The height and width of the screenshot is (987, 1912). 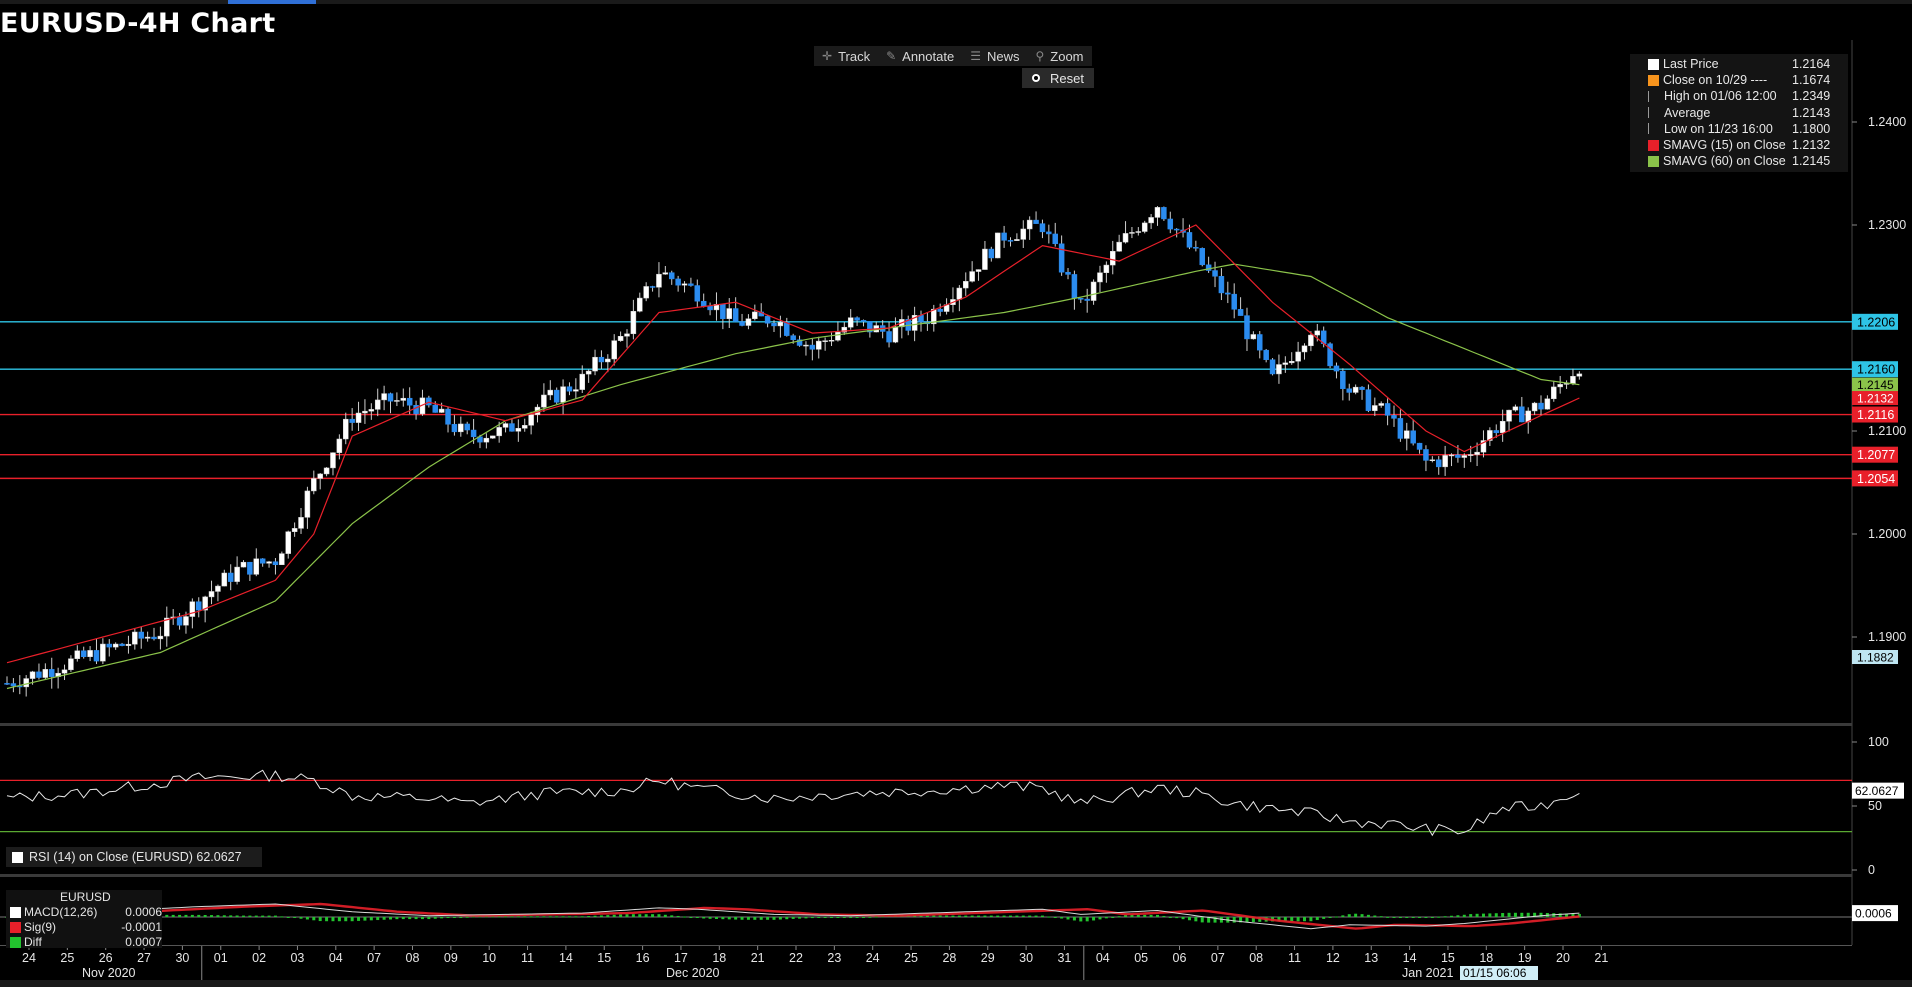 What do you see at coordinates (33, 942) in the screenshot?
I see `macd-legend-label: Diff` at bounding box center [33, 942].